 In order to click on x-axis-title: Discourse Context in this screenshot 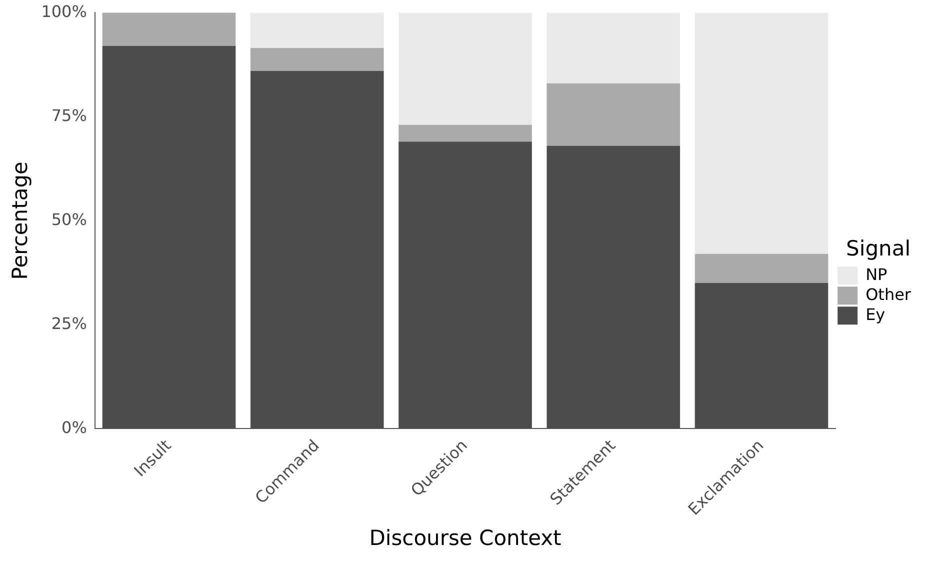, I will do `click(465, 538)`.